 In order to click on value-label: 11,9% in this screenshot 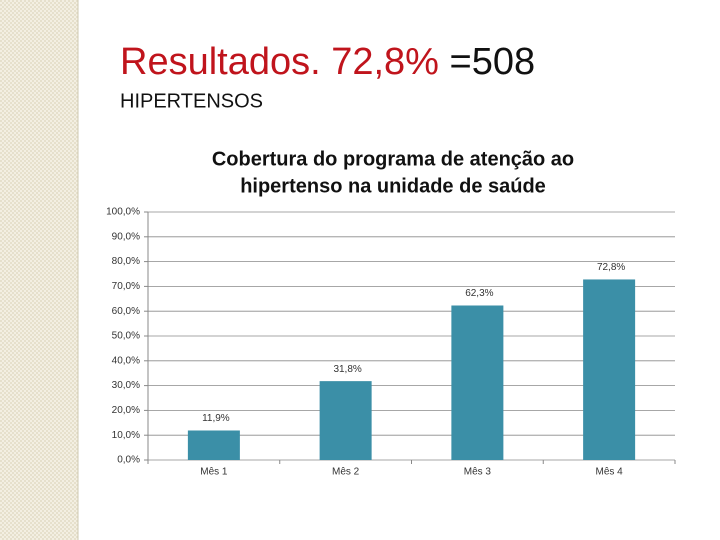, I will do `click(216, 418)`.